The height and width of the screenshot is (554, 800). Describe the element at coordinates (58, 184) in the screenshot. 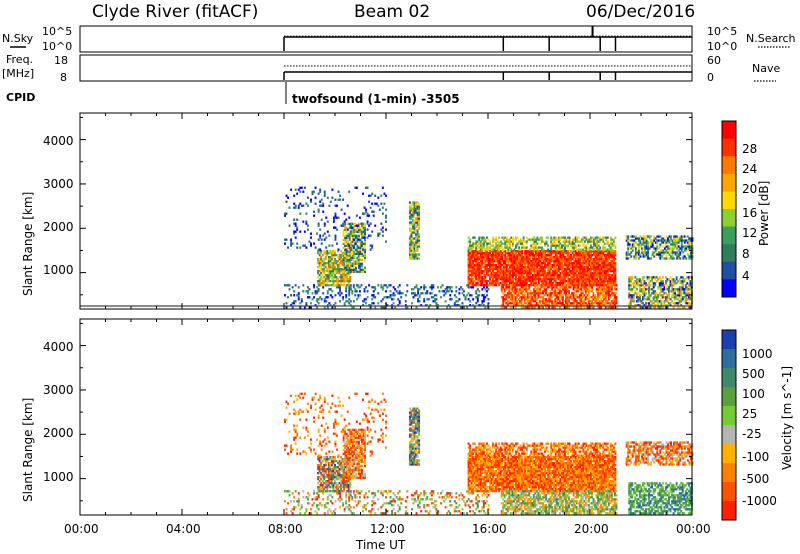

I see `power-ytick-3000: 3000` at that location.